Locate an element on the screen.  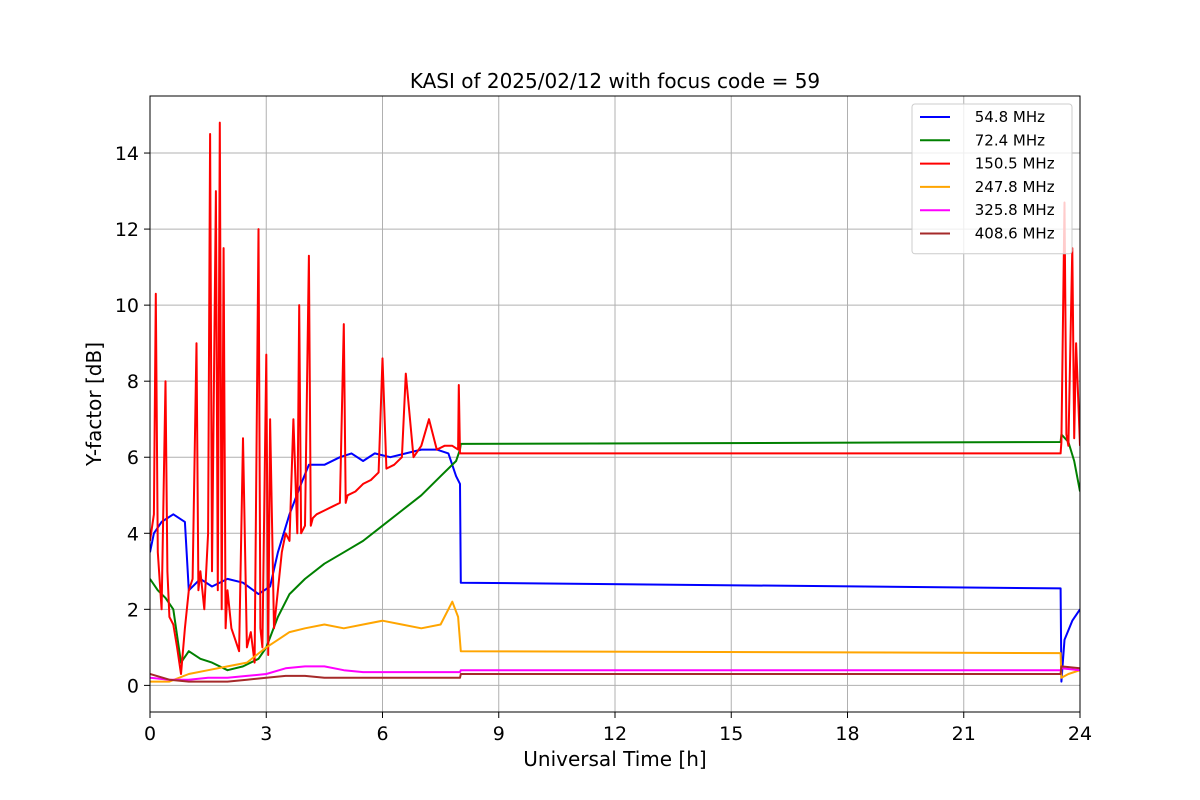
x-tick-label-8: 24 is located at coordinates (1080, 734).